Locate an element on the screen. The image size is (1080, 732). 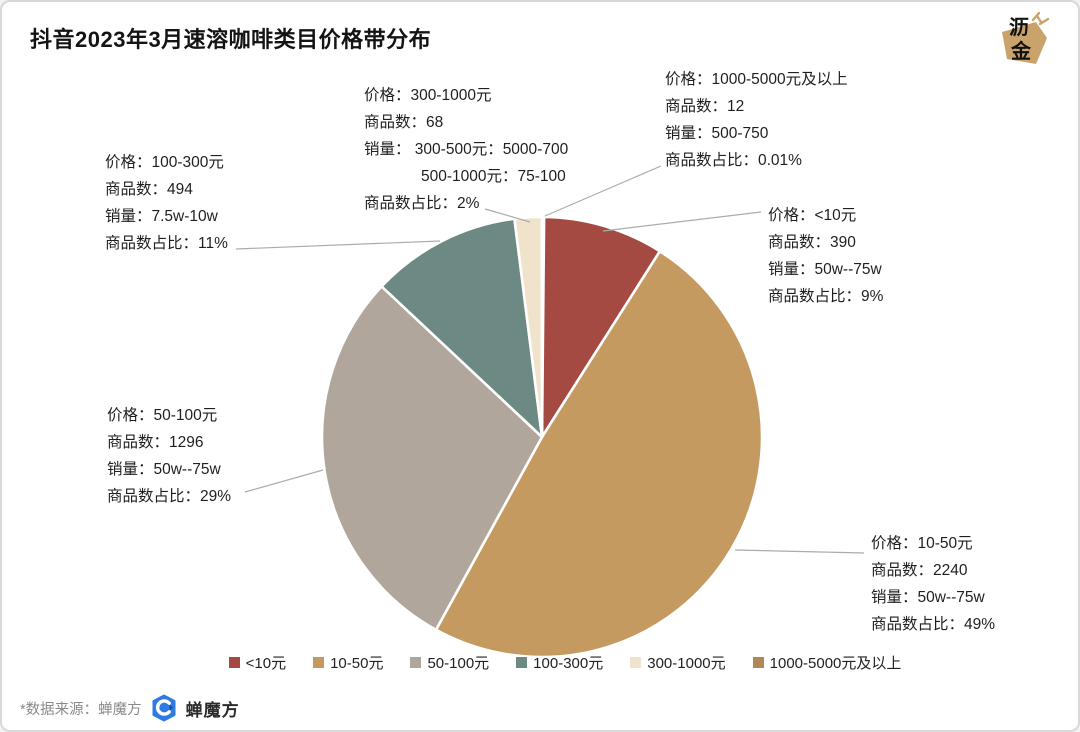
page-title: 抖音2023年3月速溶咖啡类目价格带分布 is located at coordinates (231, 39).